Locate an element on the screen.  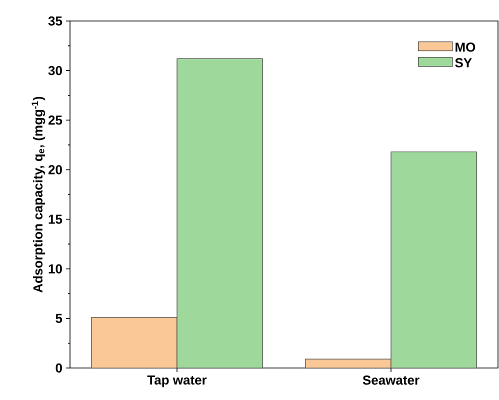
x-tick-label: Tap water is located at coordinates (177, 382).